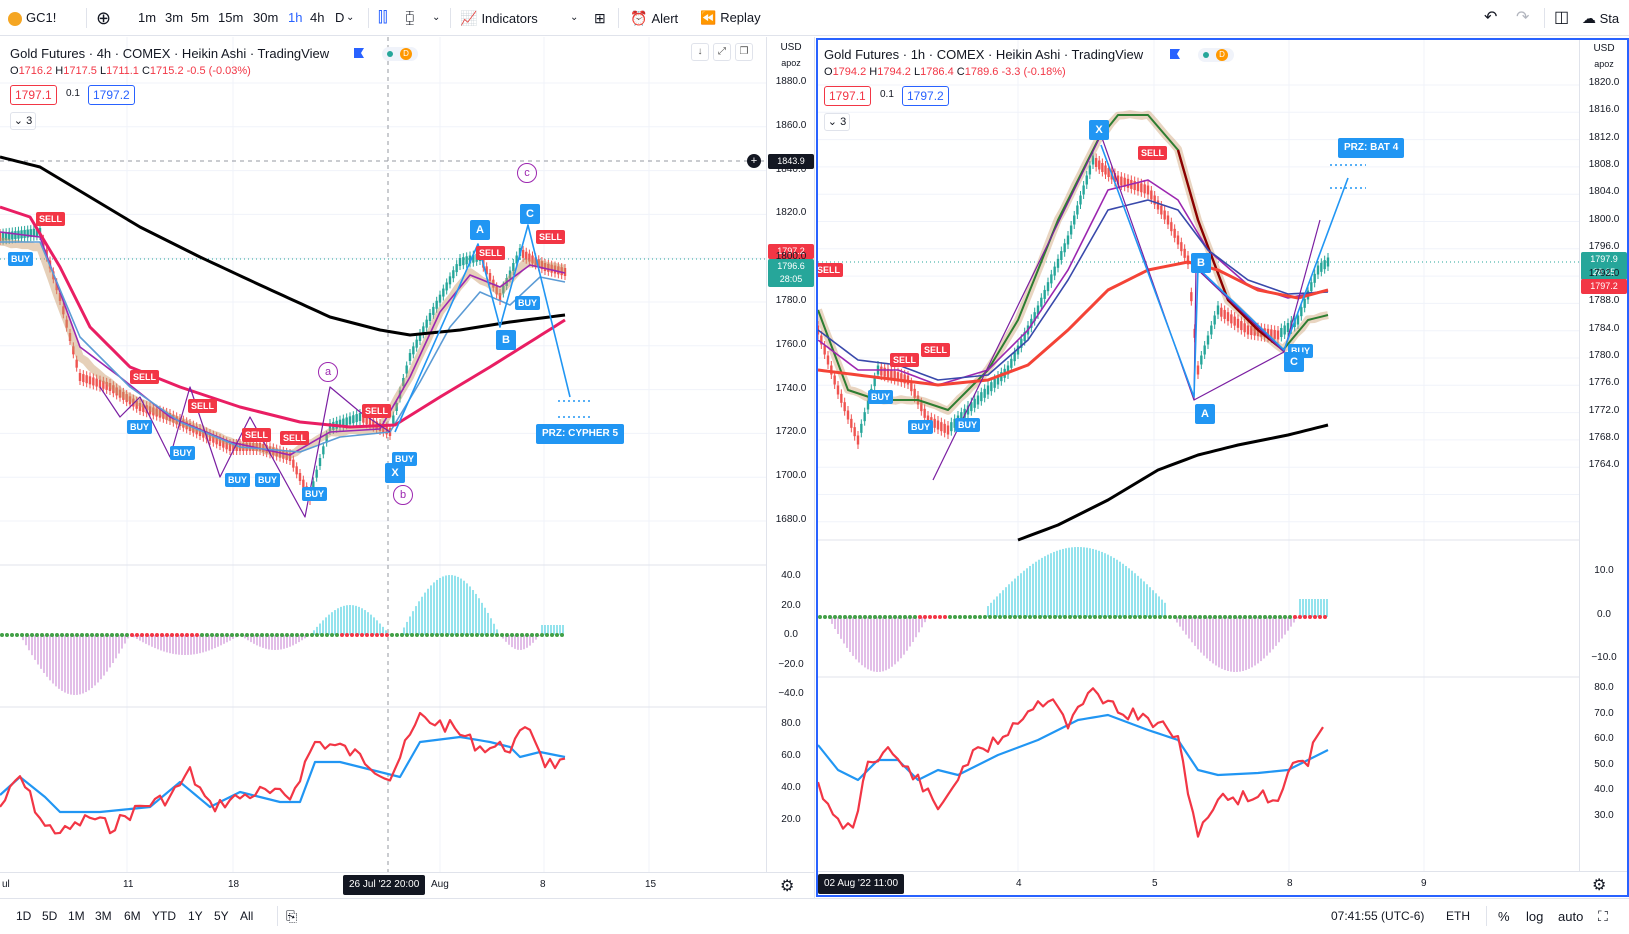 The image size is (1629, 934). I want to click on percent-toggle: %, so click(1504, 916).